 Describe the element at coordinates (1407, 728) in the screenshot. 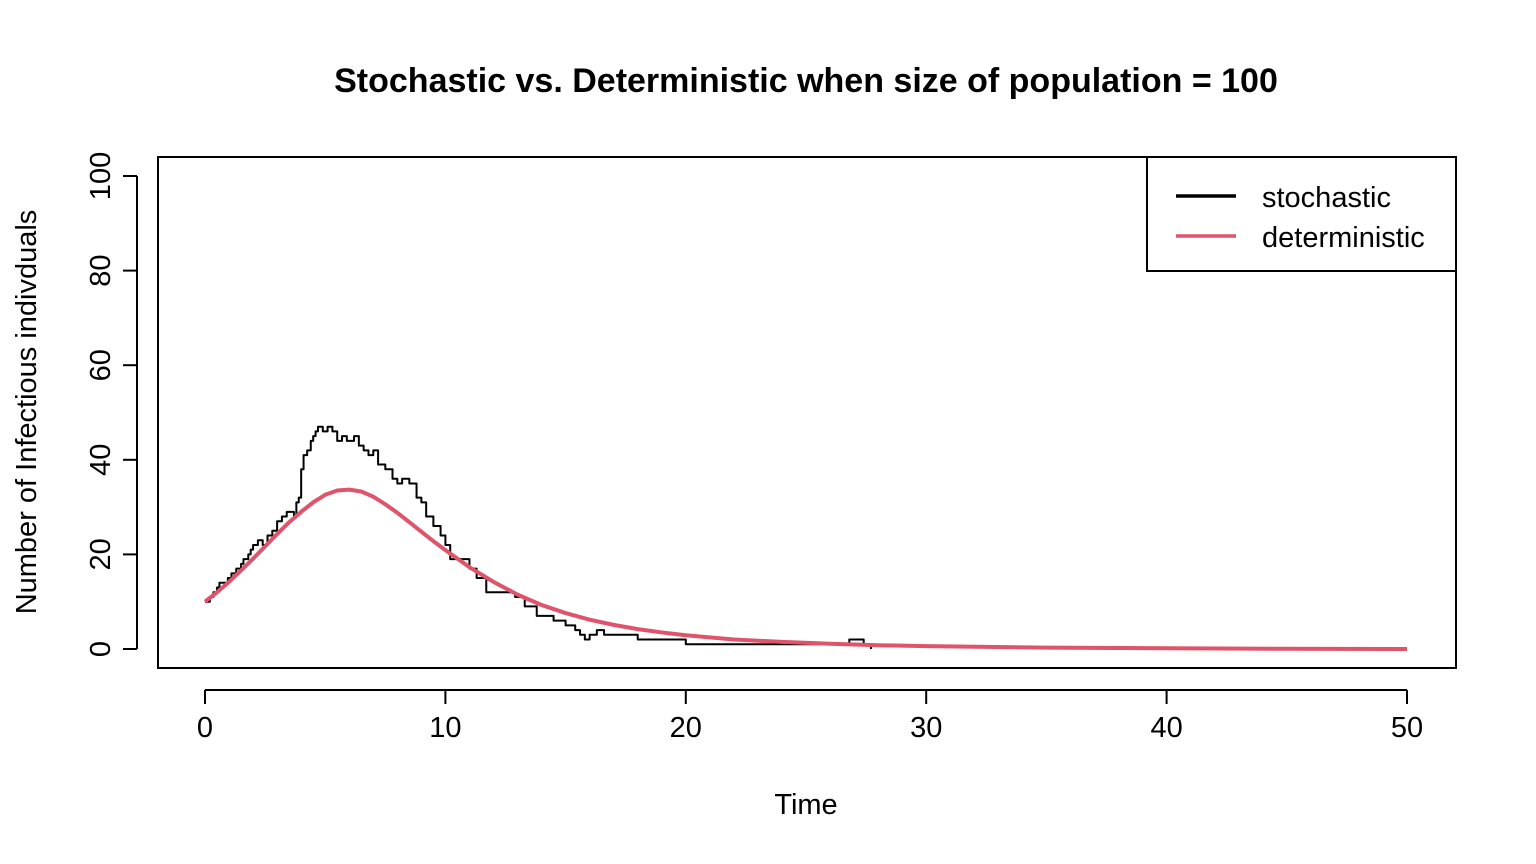

I see `x-tick-label: 50` at that location.